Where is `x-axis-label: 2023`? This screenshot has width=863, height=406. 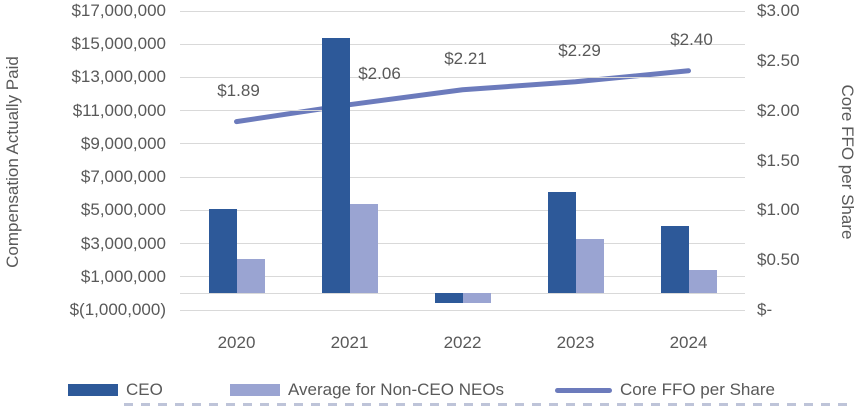 x-axis-label: 2023 is located at coordinates (575, 342).